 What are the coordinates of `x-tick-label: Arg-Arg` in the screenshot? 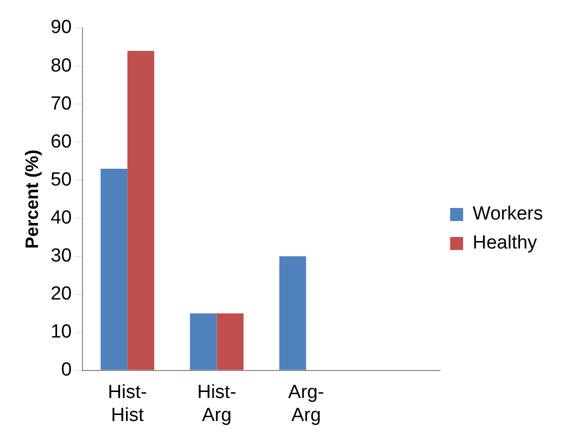 It's located at (306, 404).